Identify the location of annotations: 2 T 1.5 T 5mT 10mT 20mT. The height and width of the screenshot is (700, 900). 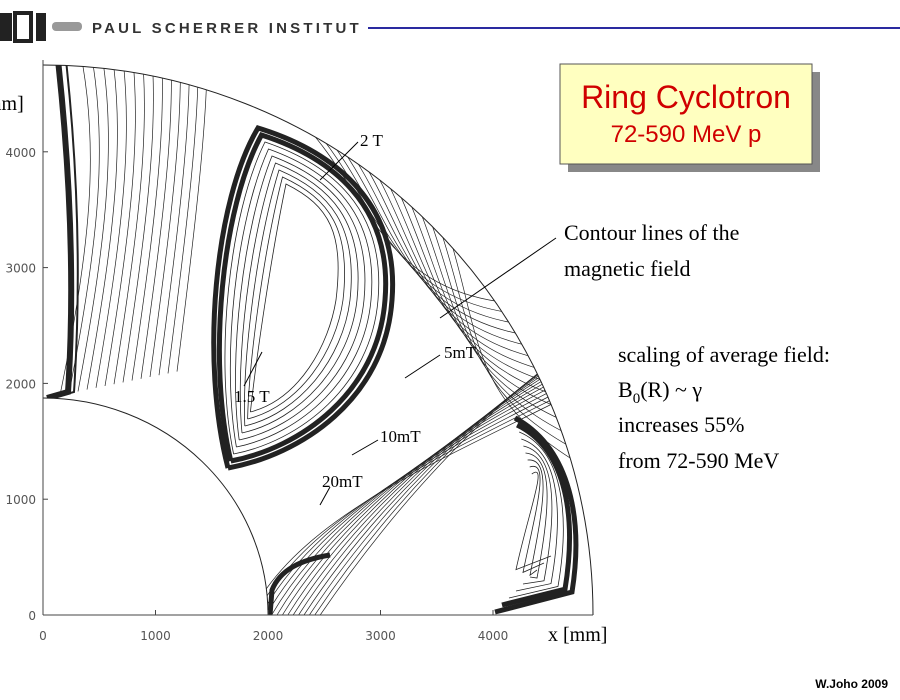
(355, 318).